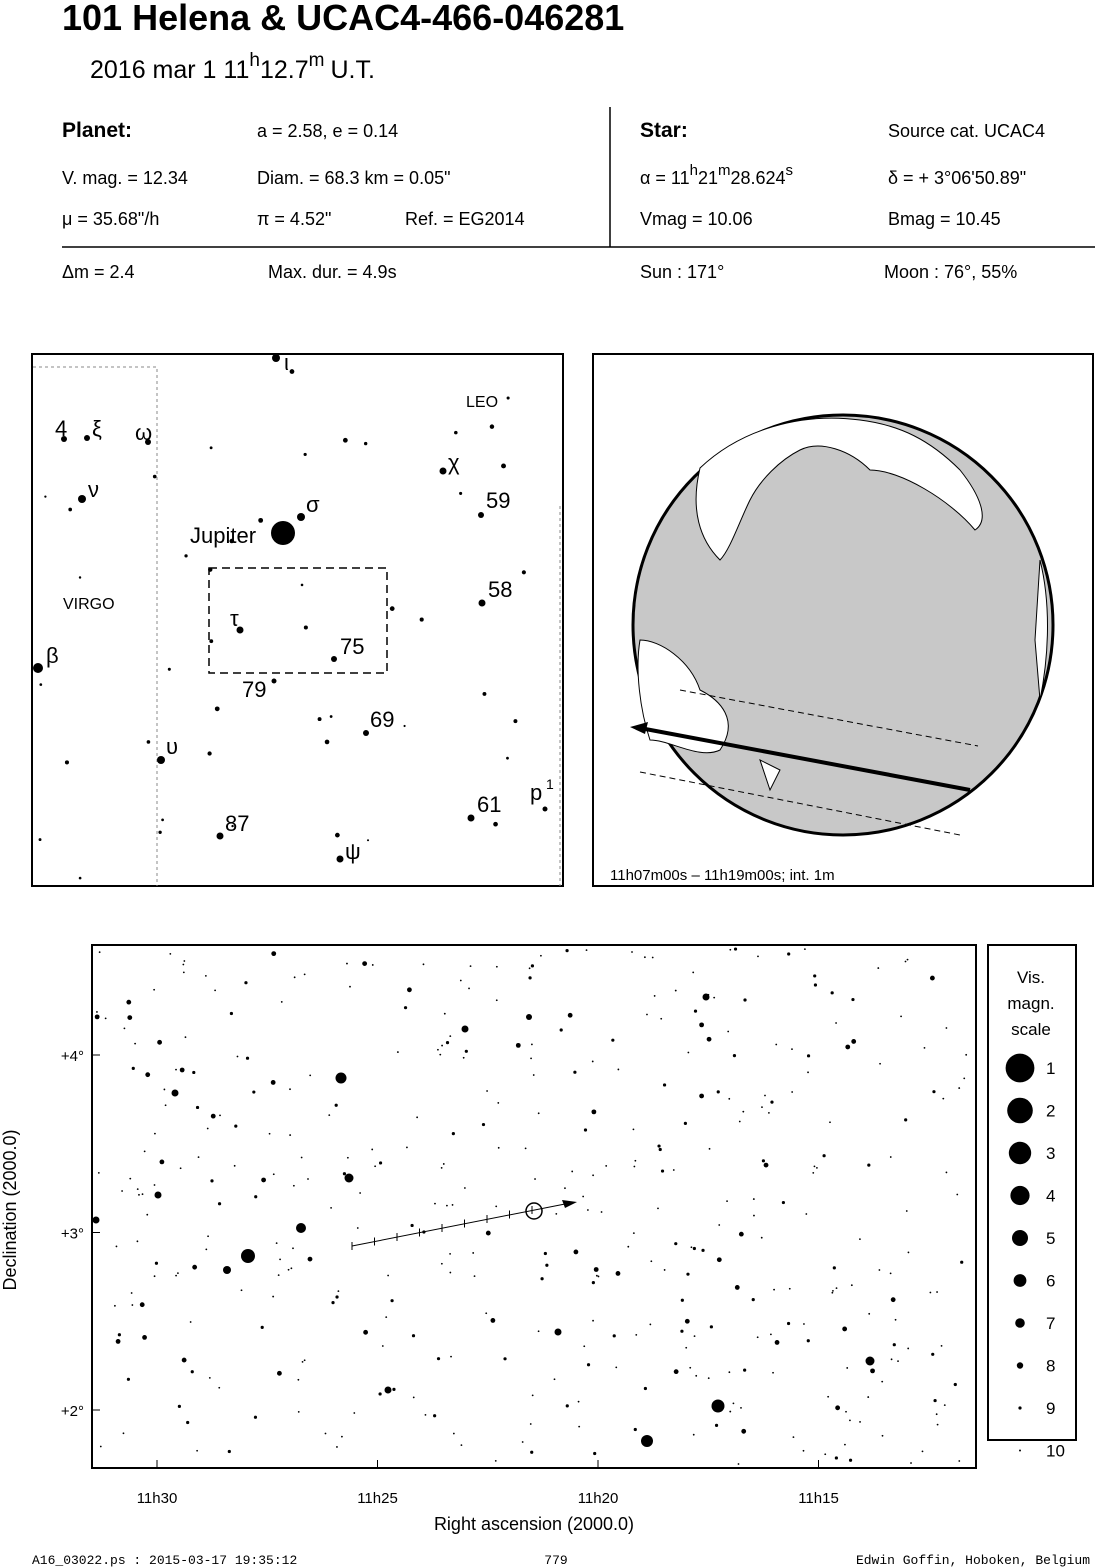 The image size is (1095, 1568). Describe the element at coordinates (569, 1204) in the screenshot. I see `arrow-head` at that location.